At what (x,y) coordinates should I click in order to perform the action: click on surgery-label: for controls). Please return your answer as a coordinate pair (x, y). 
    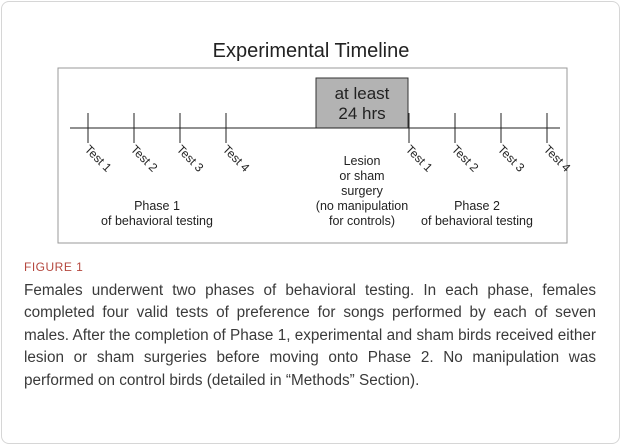
    Looking at the image, I should click on (362, 221).